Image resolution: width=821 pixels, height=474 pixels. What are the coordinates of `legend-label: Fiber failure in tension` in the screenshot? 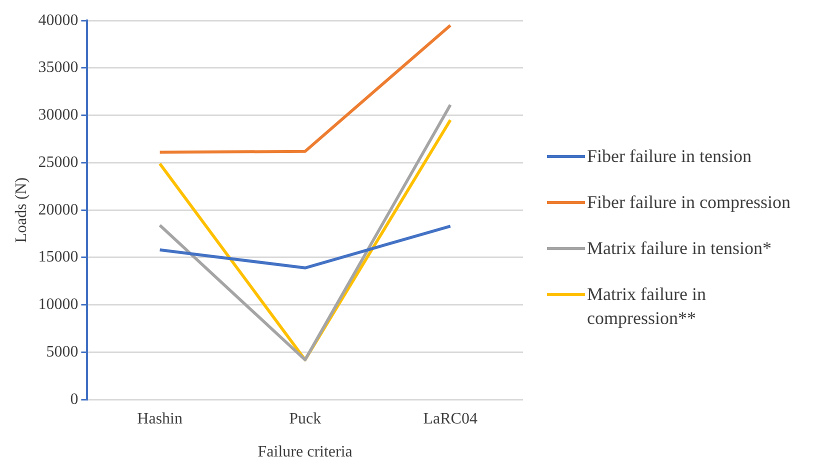 It's located at (669, 156).